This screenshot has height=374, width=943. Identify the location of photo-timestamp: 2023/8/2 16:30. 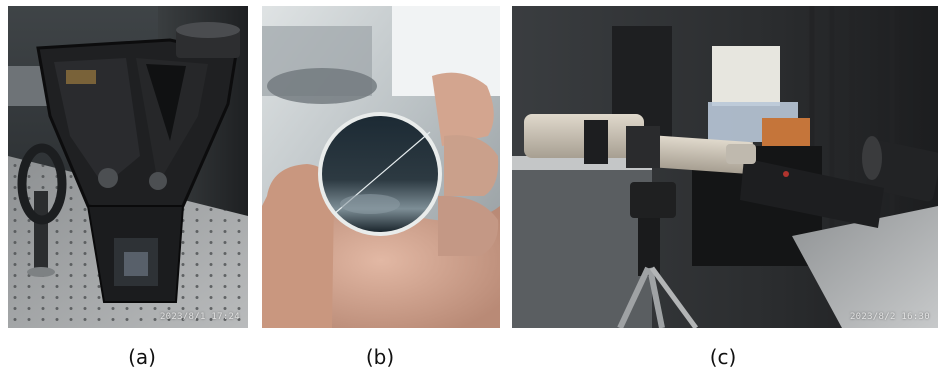
(889, 317).